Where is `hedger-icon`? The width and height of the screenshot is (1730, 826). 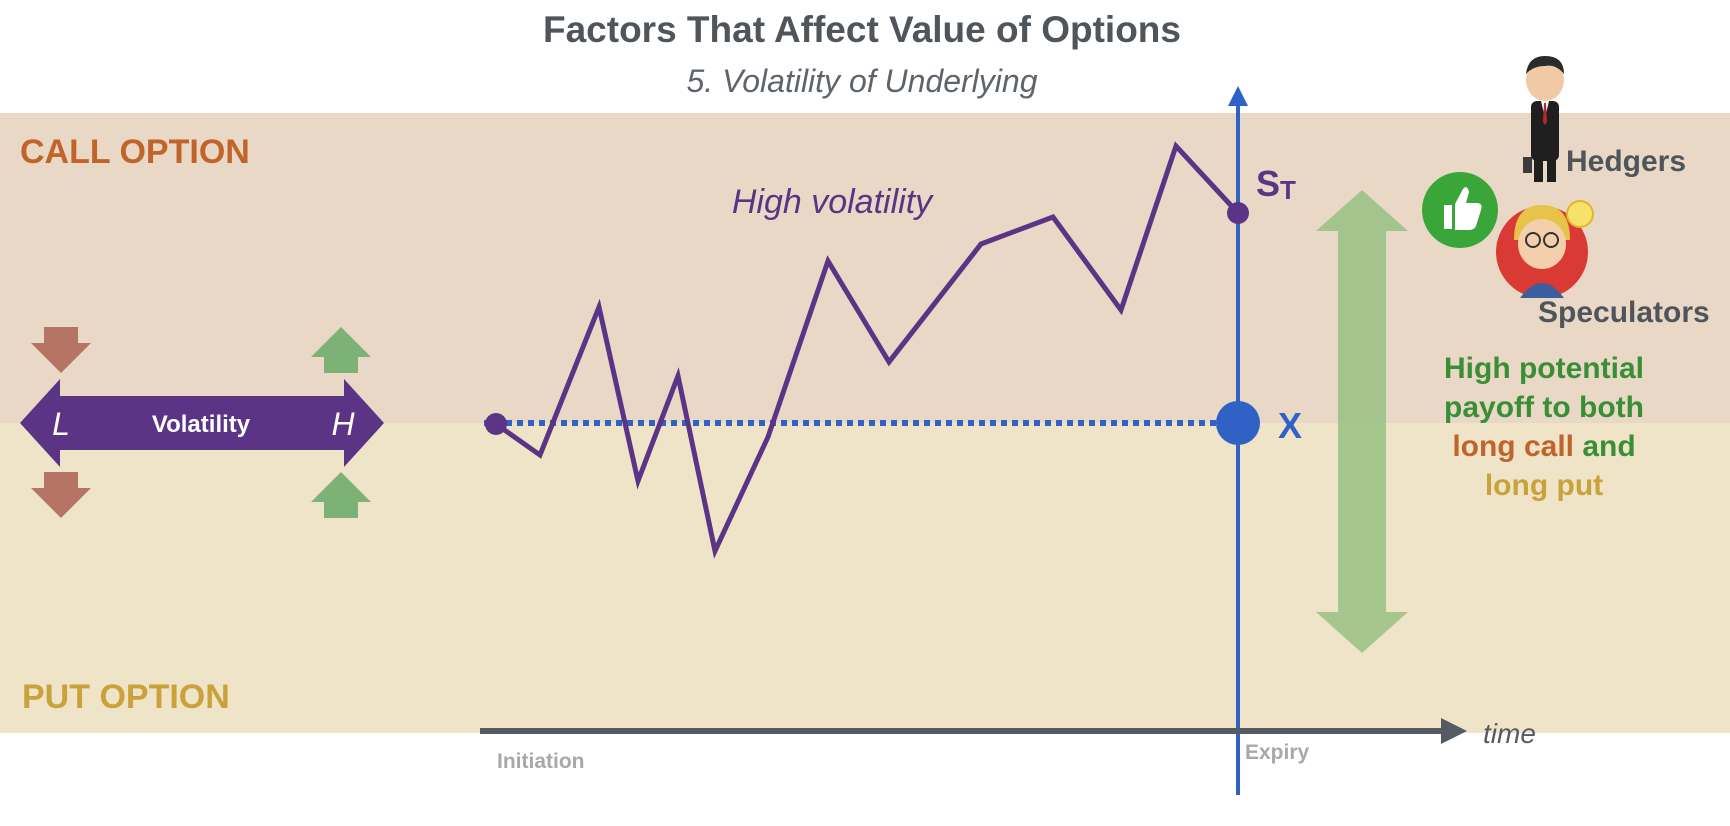 hedger-icon is located at coordinates (1543, 119).